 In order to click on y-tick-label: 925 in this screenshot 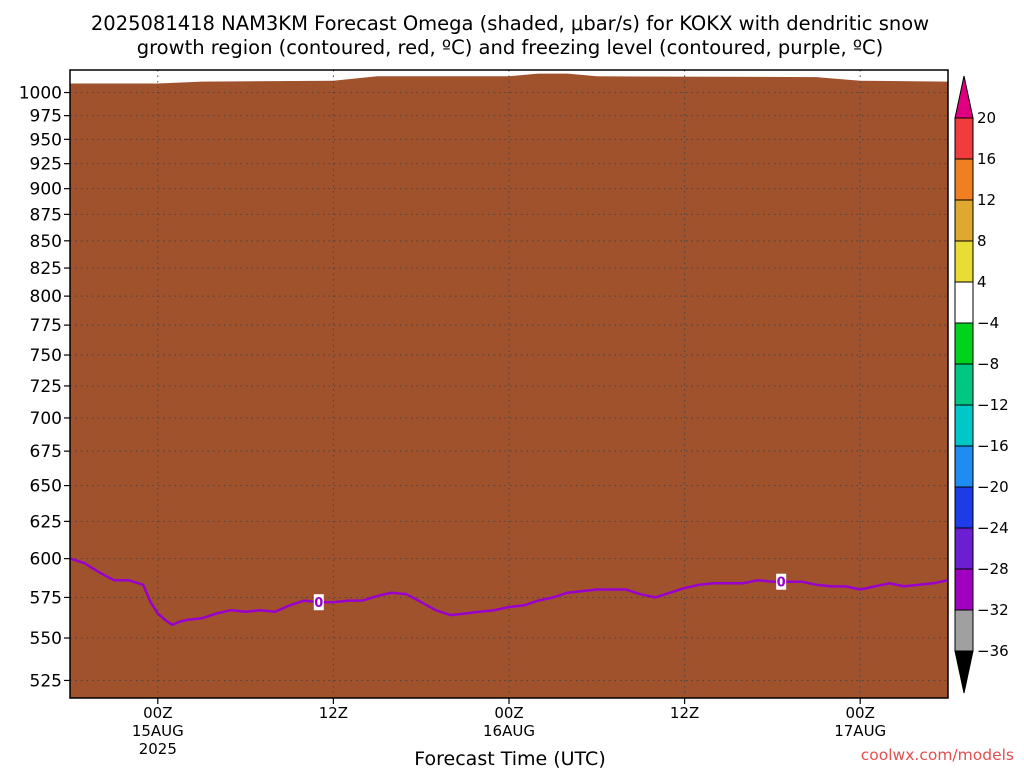, I will do `click(46, 165)`.